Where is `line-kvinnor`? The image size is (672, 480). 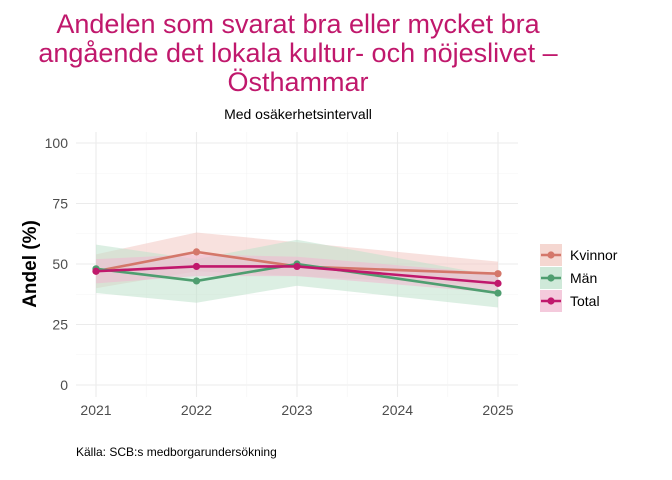 line-kvinnor is located at coordinates (297, 262).